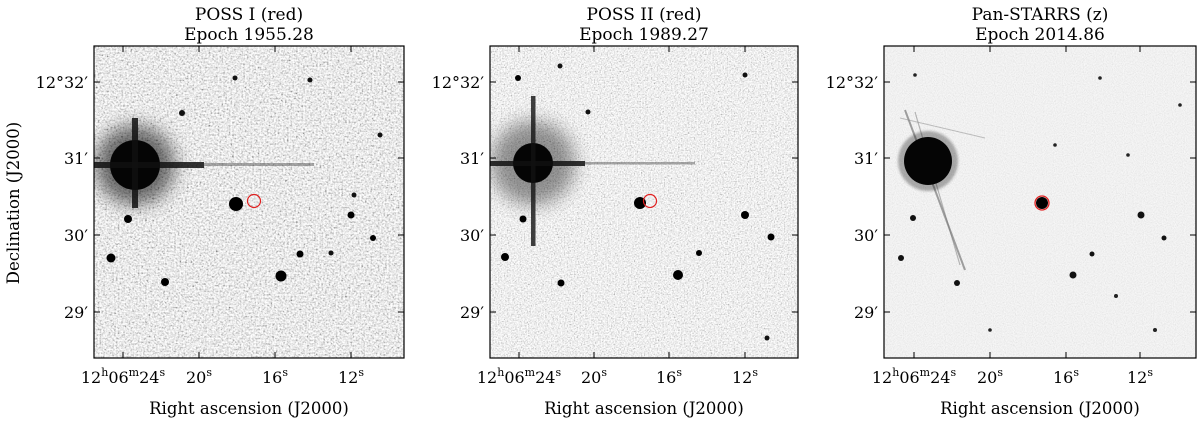  I want to click on panel-title-survey: POSS I (red), so click(249, 15).